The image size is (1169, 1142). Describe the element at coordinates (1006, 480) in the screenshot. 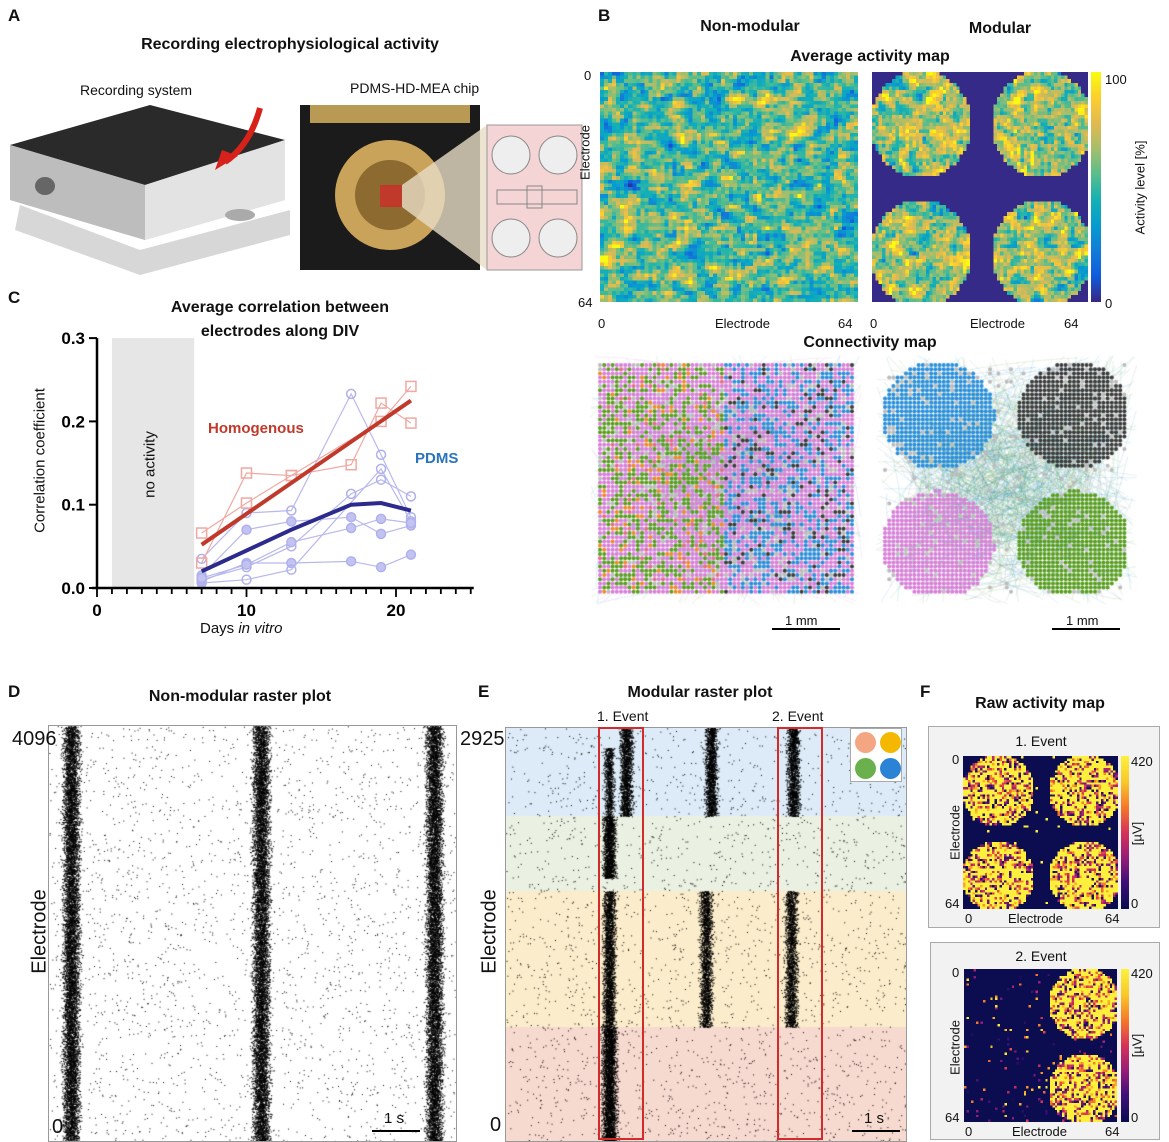

I see `modular-connectivity-map` at that location.